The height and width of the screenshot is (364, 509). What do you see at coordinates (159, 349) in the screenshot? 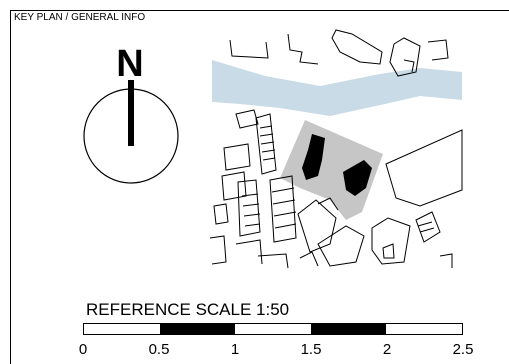
I see `scale-tick-1: 0.5` at bounding box center [159, 349].